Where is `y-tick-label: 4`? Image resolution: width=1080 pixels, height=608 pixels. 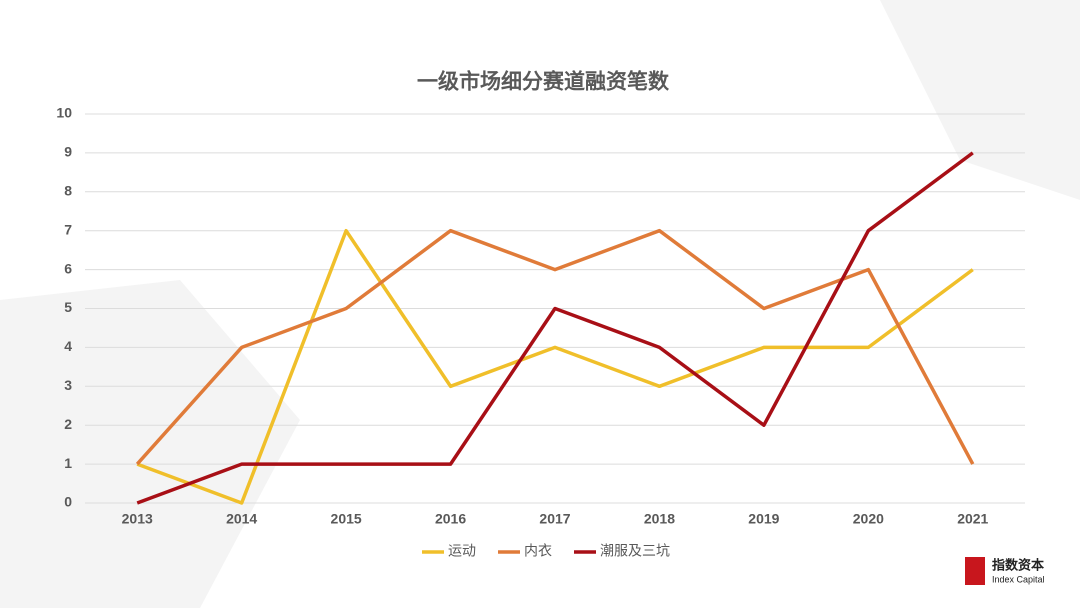 y-tick-label: 4 is located at coordinates (68, 346).